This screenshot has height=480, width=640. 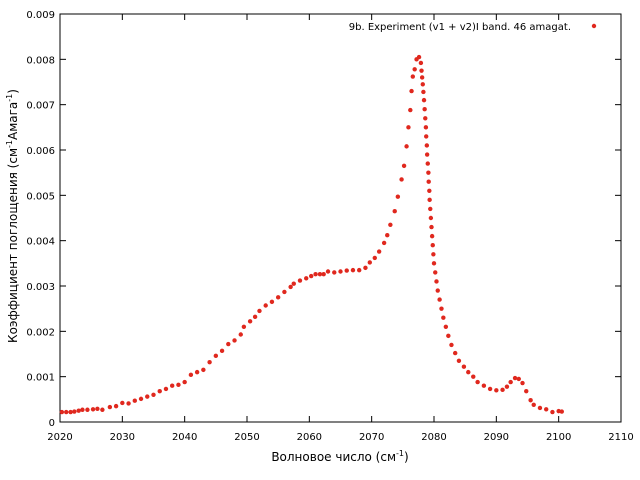 I want to click on x-label-text: Волновое число (см, so click(x=333, y=457).